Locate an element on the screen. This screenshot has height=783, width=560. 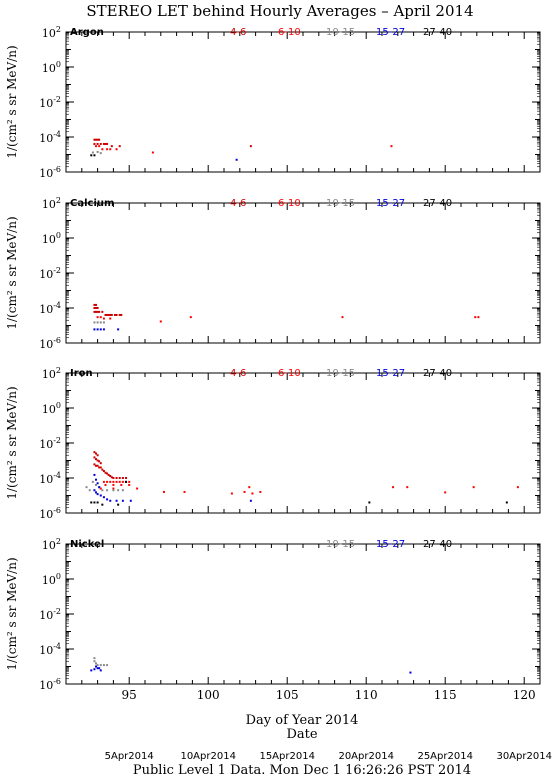
panel-name: Calcium is located at coordinates (92, 203).